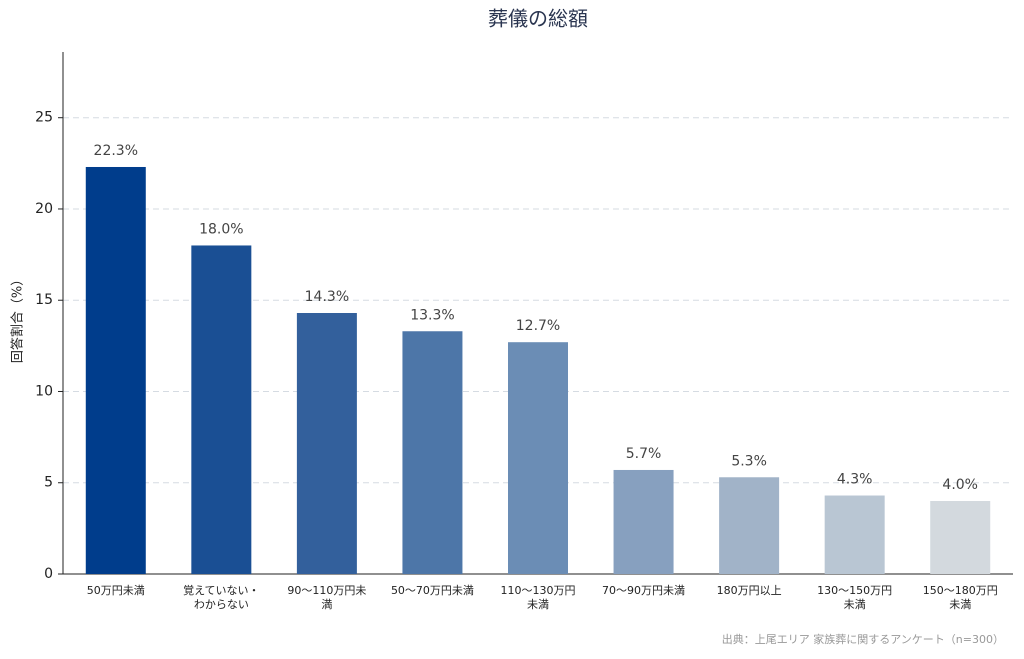 The image size is (1024, 659). What do you see at coordinates (749, 461) in the screenshot?
I see `value-label: 5.3%` at bounding box center [749, 461].